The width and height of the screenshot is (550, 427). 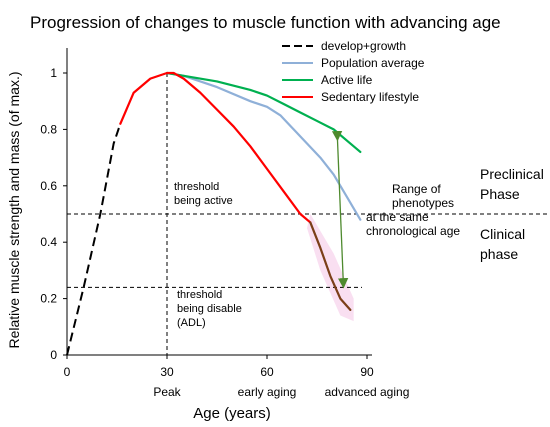 I want to click on phase-label: Clinical, so click(x=502, y=234).